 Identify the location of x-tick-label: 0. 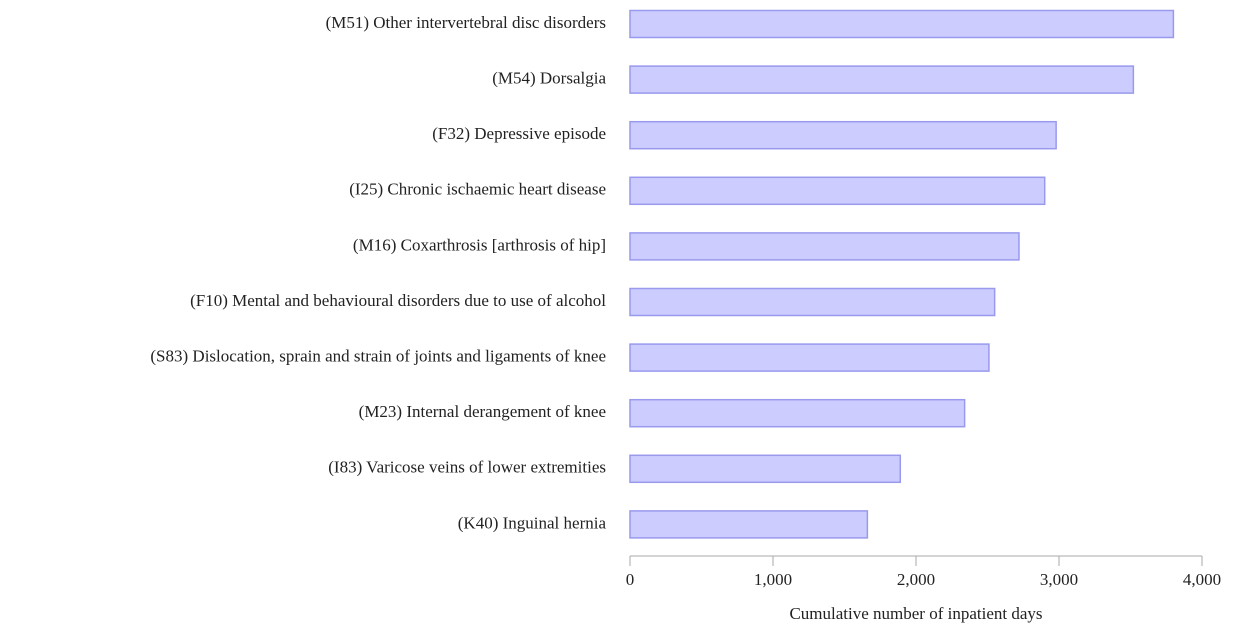
(630, 579).